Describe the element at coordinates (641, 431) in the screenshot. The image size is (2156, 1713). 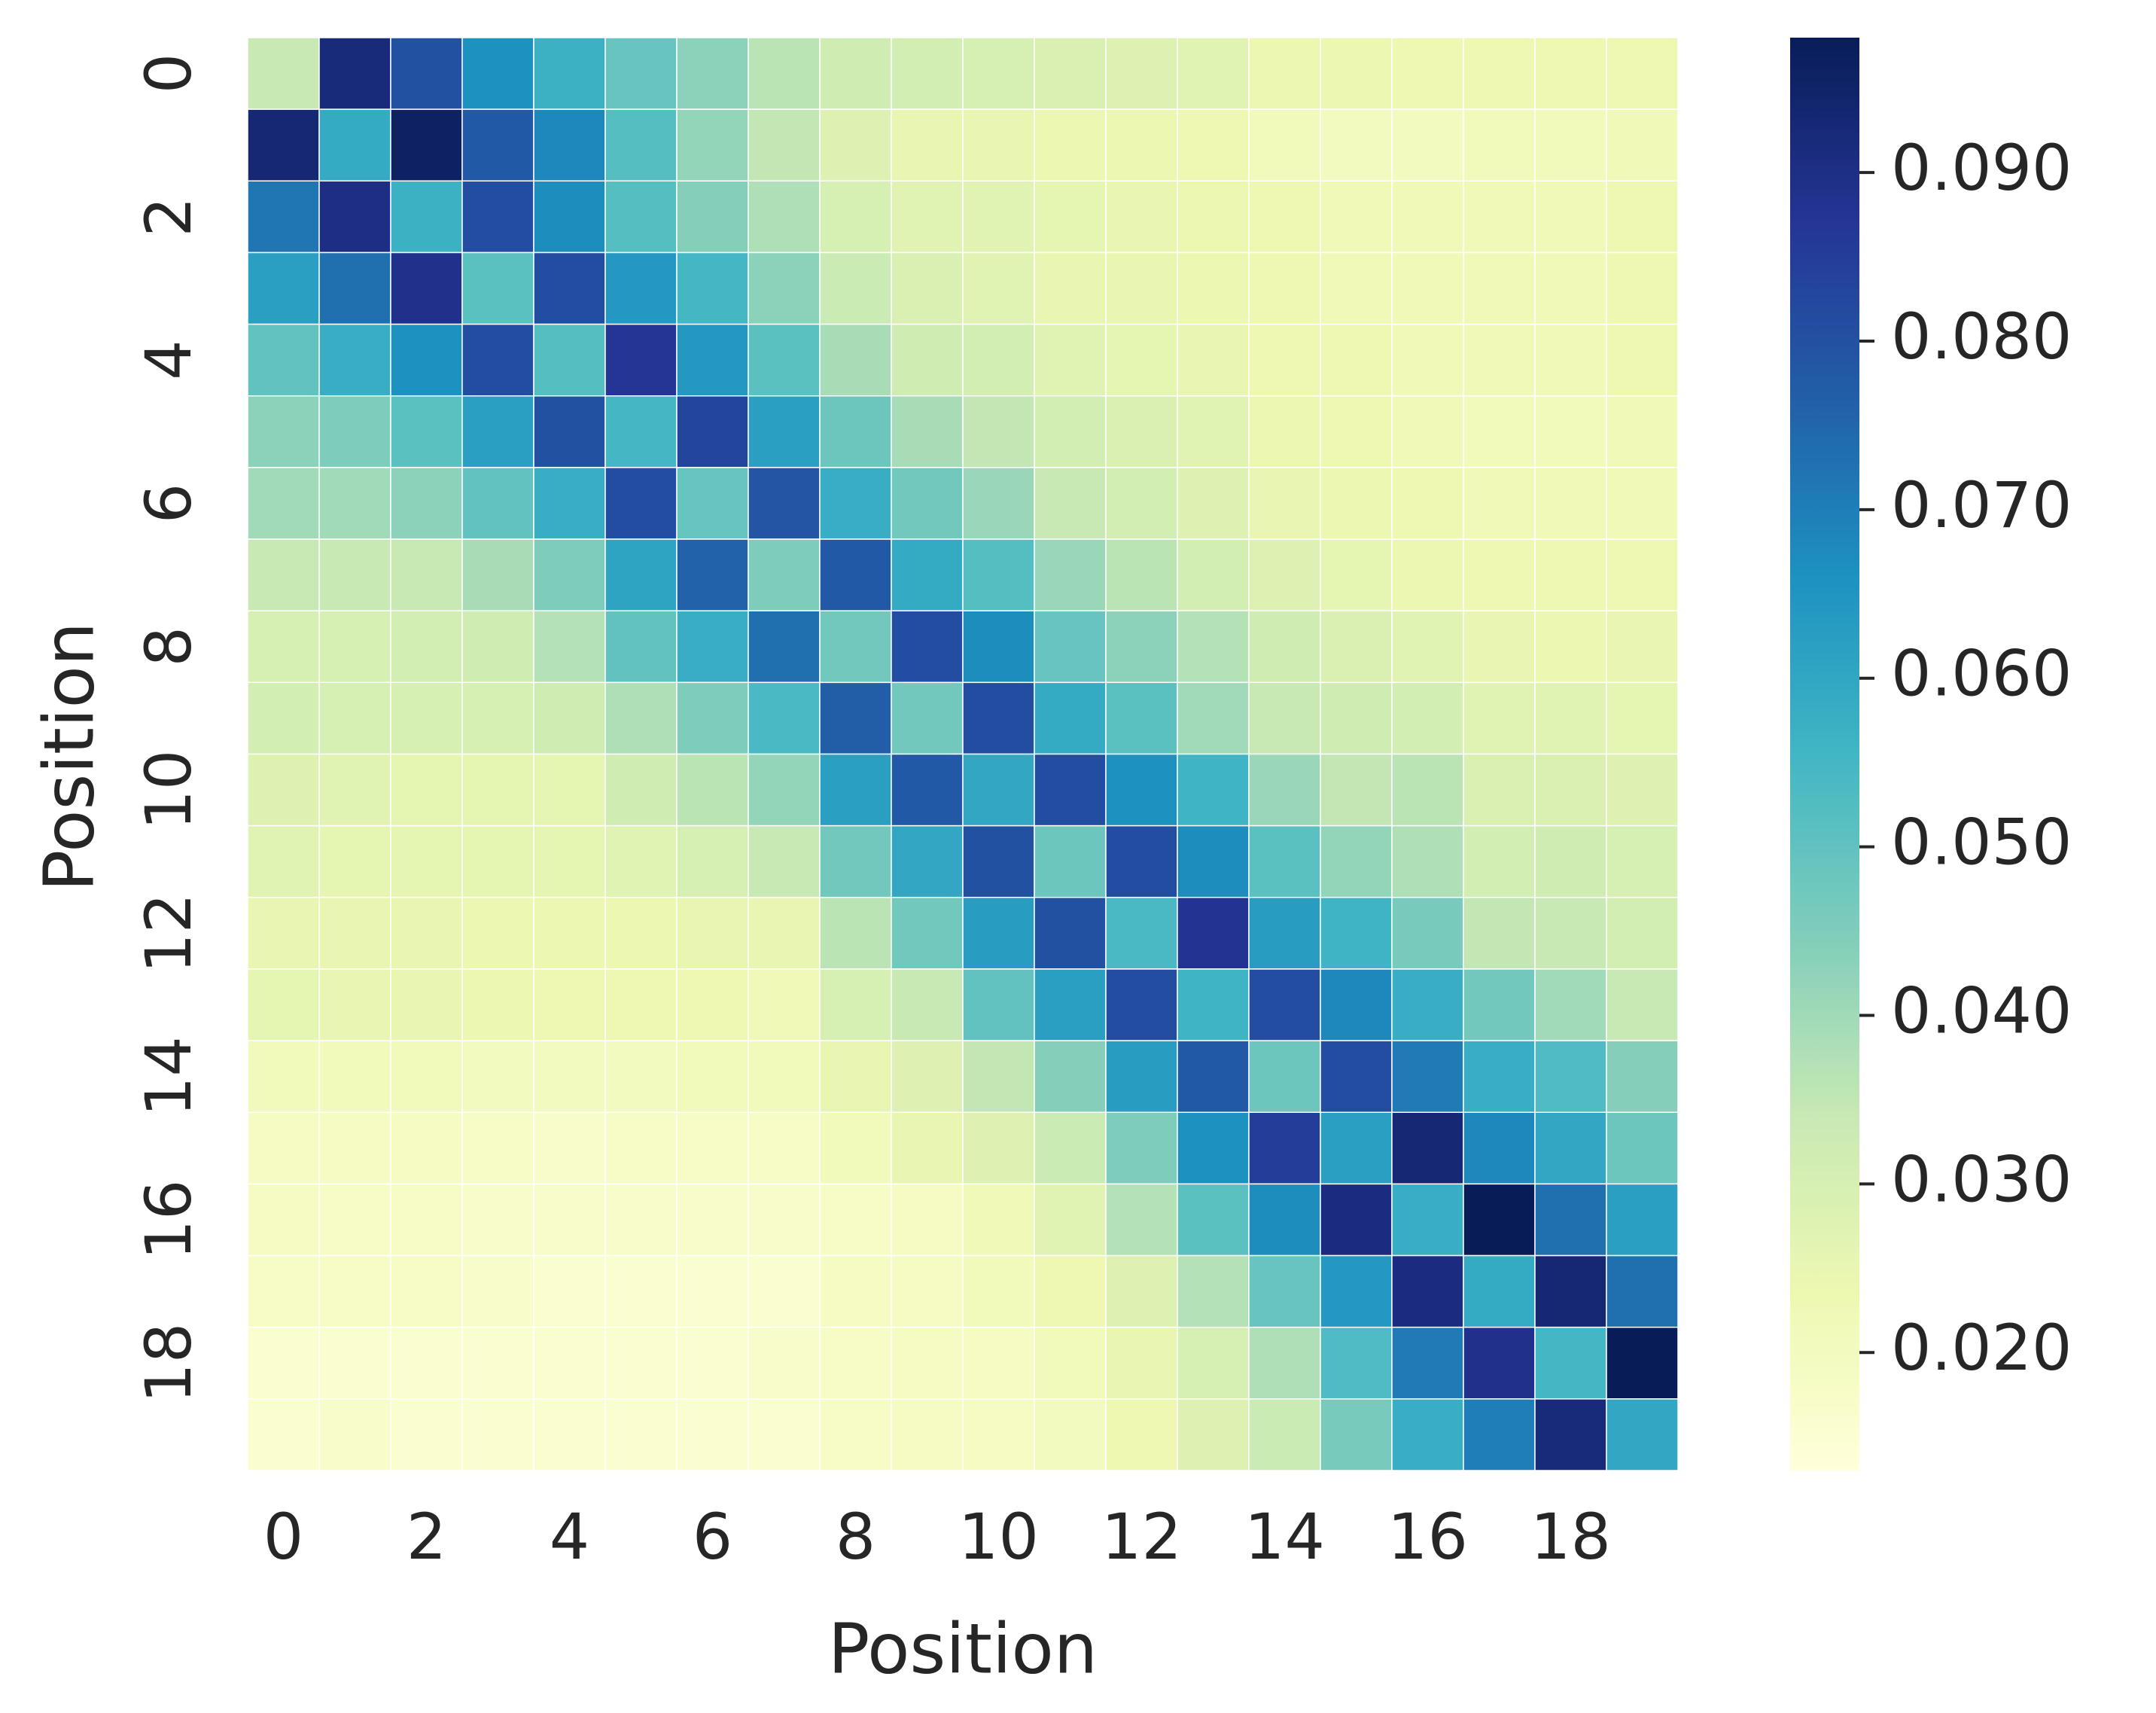
I see `heatmap-cell-r5-c5` at that location.